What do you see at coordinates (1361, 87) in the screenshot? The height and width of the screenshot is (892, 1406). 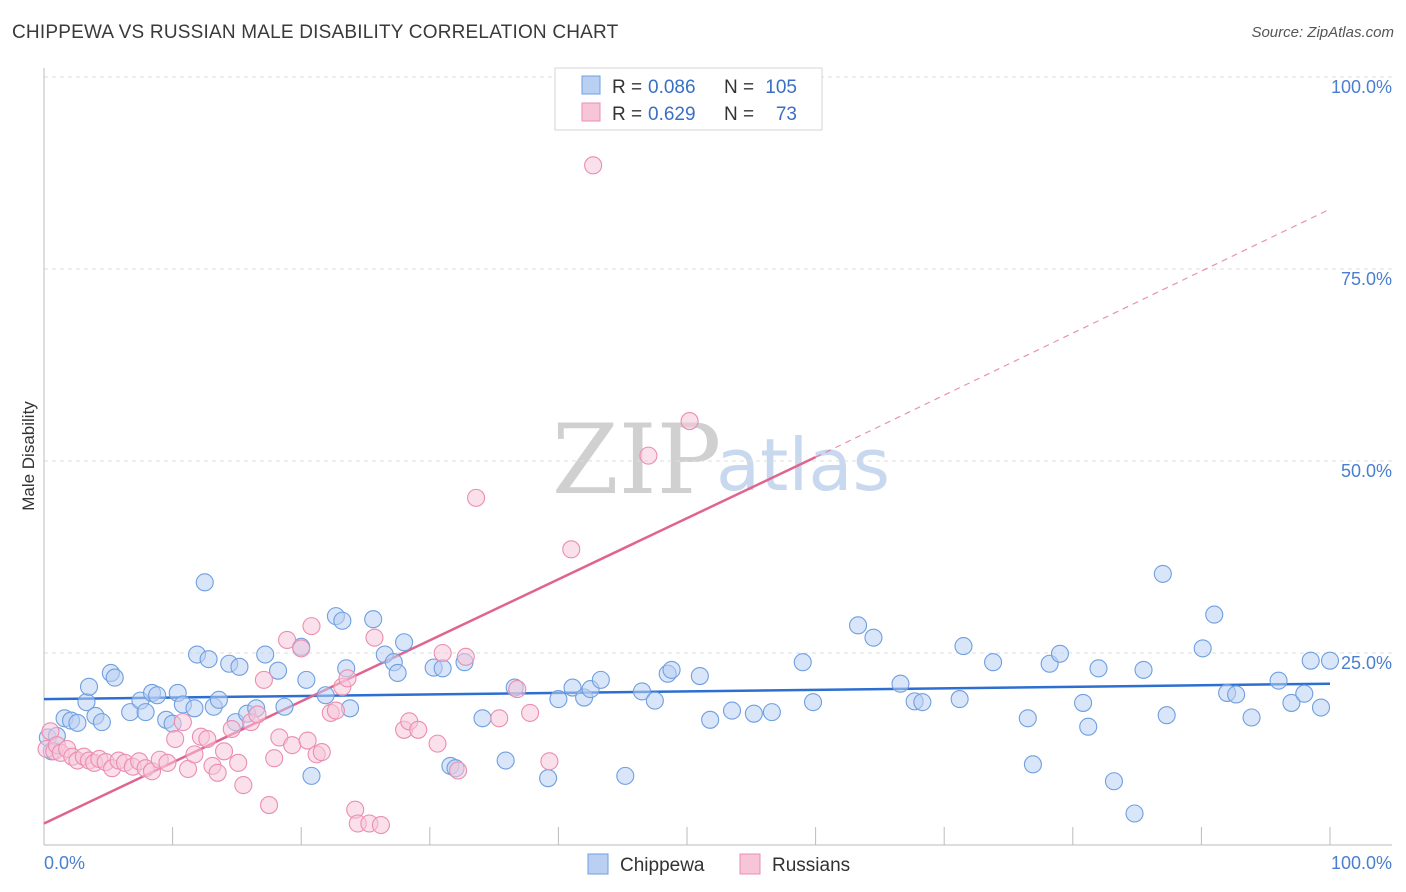 I see `y-tick-label-100: 100.0%` at bounding box center [1361, 87].